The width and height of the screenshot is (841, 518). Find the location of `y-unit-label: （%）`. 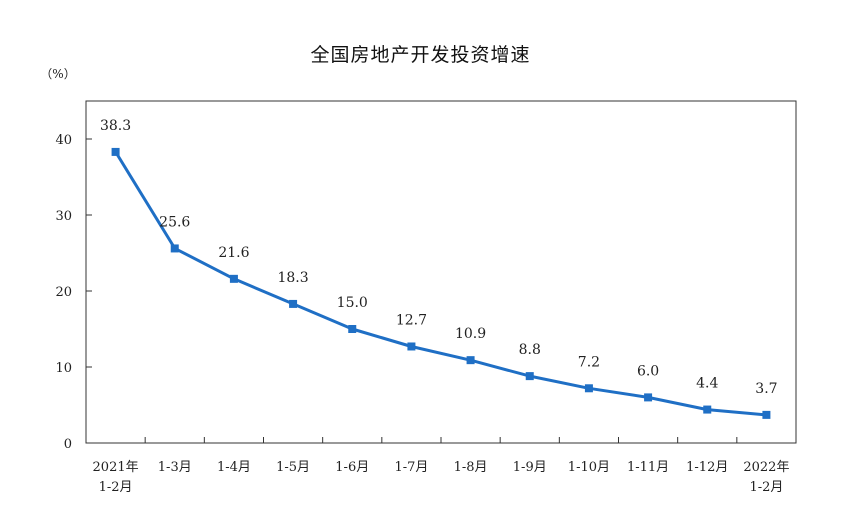

y-unit-label: （%） is located at coordinates (57, 74).